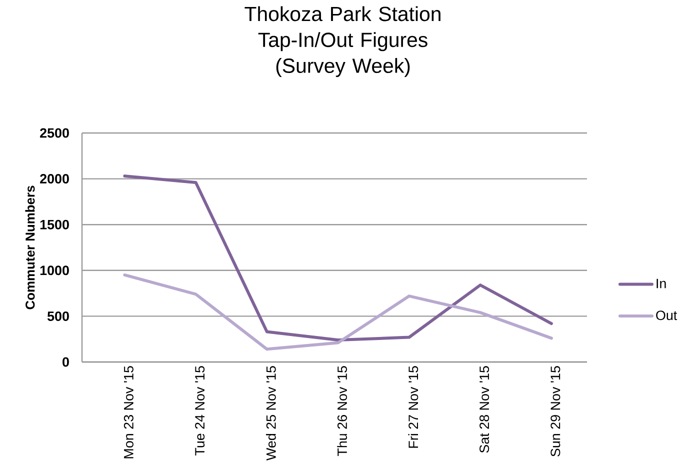 This screenshot has width=686, height=473. Describe the element at coordinates (271, 413) in the screenshot. I see `x-tick-label: Wed 25 Nov '15` at that location.